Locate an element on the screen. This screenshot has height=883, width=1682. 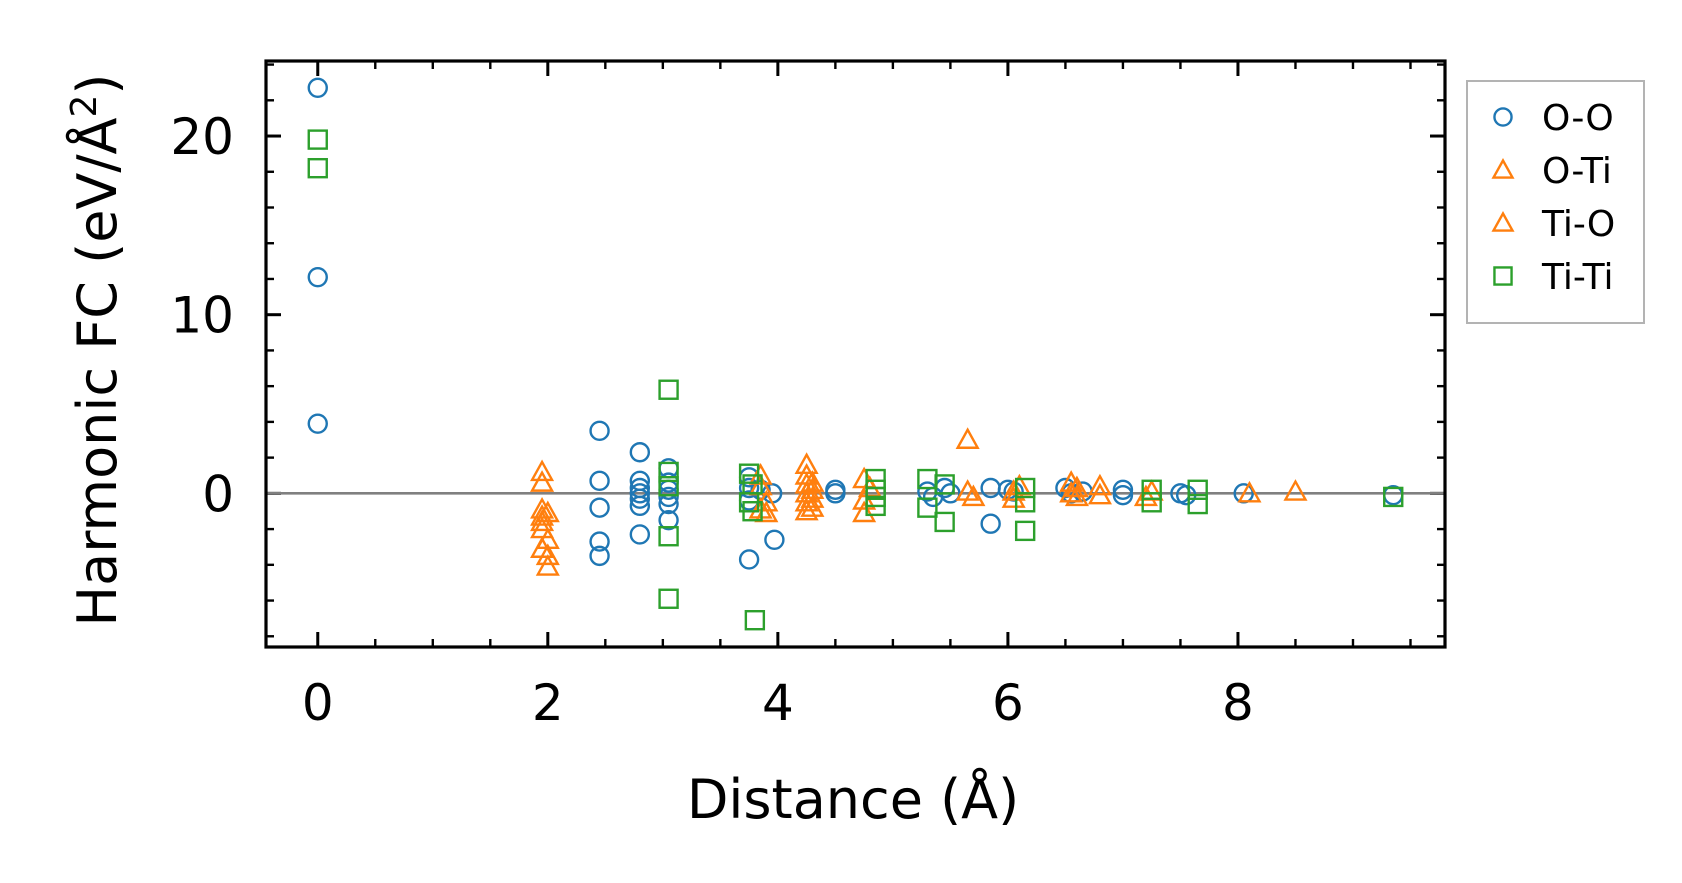
y-axis-label: Harmonic FC (eV/Å2) is located at coordinates (96, 350).